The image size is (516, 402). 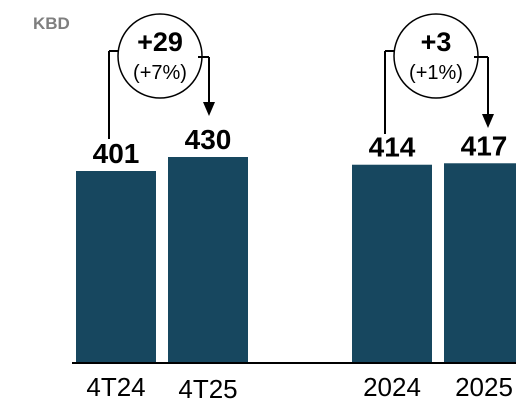 What do you see at coordinates (160, 42) in the screenshot?
I see `comparison-delta: +29` at bounding box center [160, 42].